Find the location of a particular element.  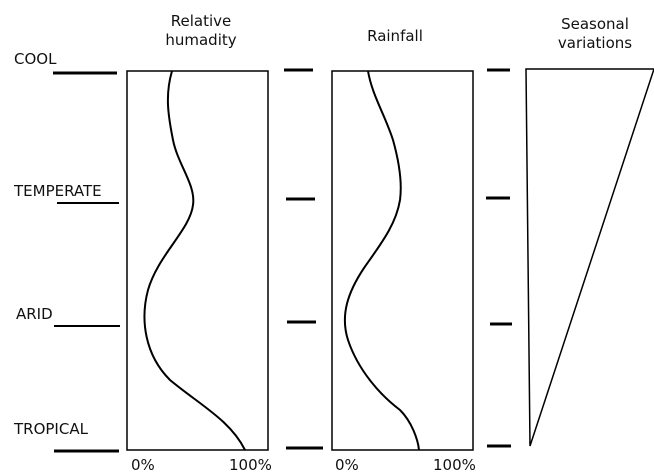

humidity-axis-max: 100% is located at coordinates (250, 465).